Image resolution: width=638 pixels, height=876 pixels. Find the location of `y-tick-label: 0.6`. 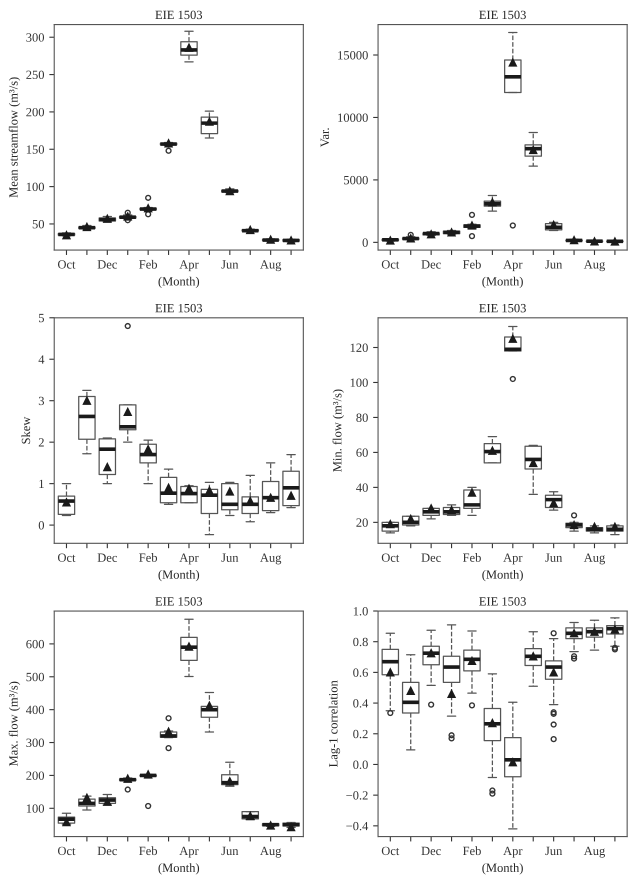

y-tick-label: 0.6 is located at coordinates (360, 672).